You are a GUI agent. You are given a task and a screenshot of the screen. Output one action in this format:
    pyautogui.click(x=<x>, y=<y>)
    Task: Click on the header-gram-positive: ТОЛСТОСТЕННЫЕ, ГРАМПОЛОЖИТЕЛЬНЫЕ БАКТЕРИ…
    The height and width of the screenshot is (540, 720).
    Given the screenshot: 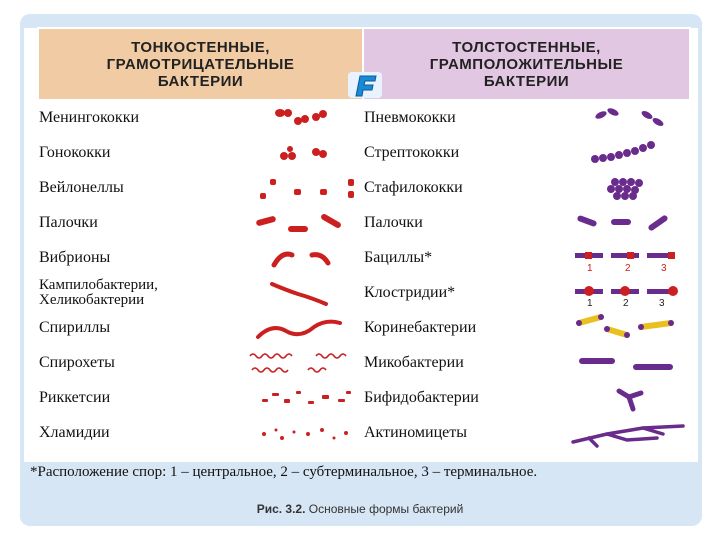 What is the action you would take?
    pyautogui.click(x=526, y=64)
    